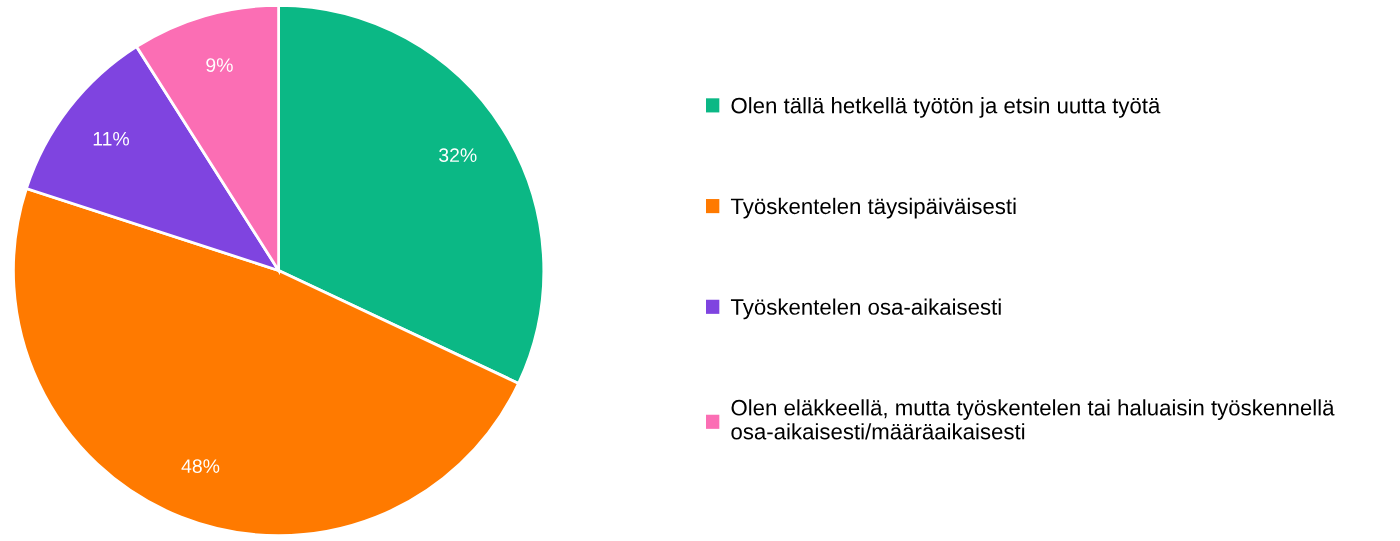 This screenshot has width=1400, height=541. I want to click on legend-label: Työskentelen täysipäiväisesti, so click(873, 208).